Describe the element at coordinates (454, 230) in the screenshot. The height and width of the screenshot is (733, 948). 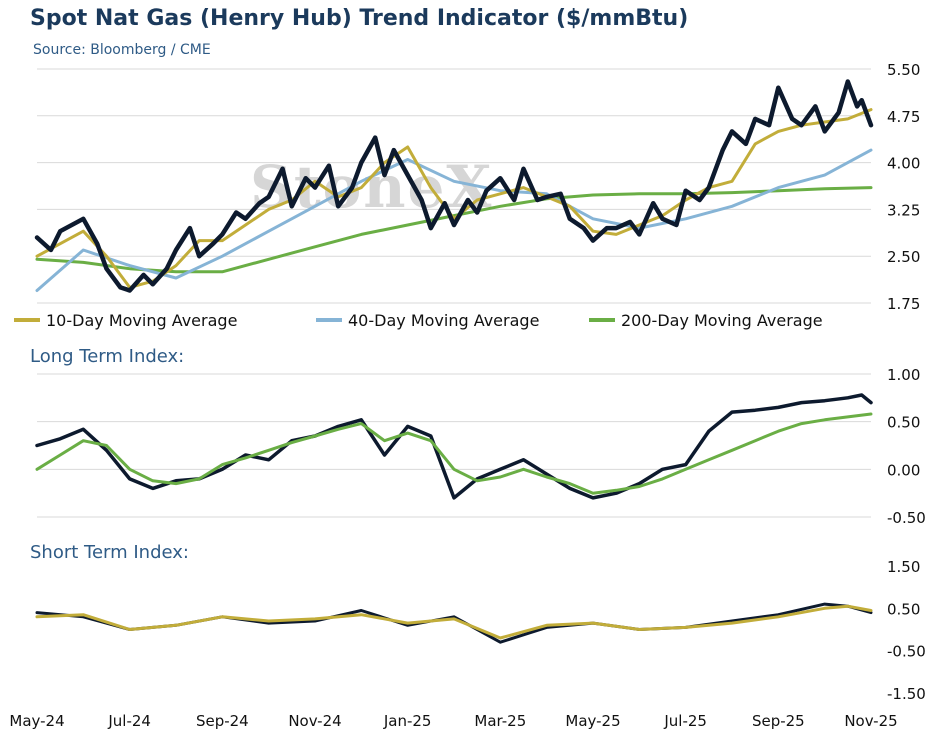
I see `200-day-moving-average-line` at that location.